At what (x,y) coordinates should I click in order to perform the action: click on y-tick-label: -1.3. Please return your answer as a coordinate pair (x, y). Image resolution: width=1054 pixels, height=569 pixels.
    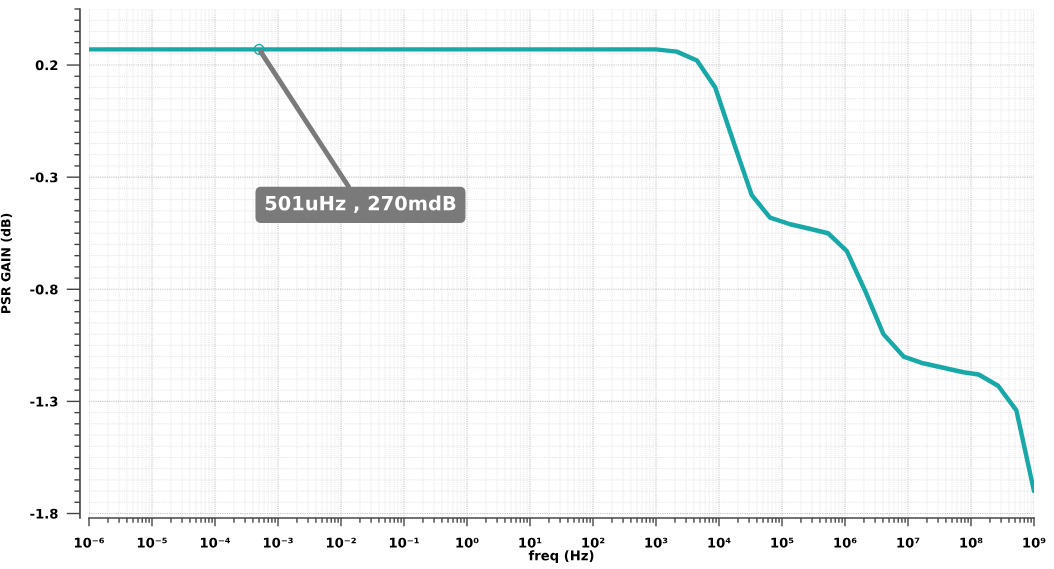
    Looking at the image, I should click on (44, 401).